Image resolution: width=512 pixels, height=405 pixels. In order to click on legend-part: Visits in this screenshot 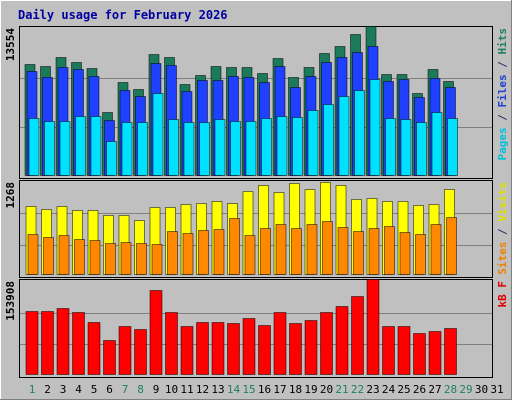, I will do `click(502, 202)`.